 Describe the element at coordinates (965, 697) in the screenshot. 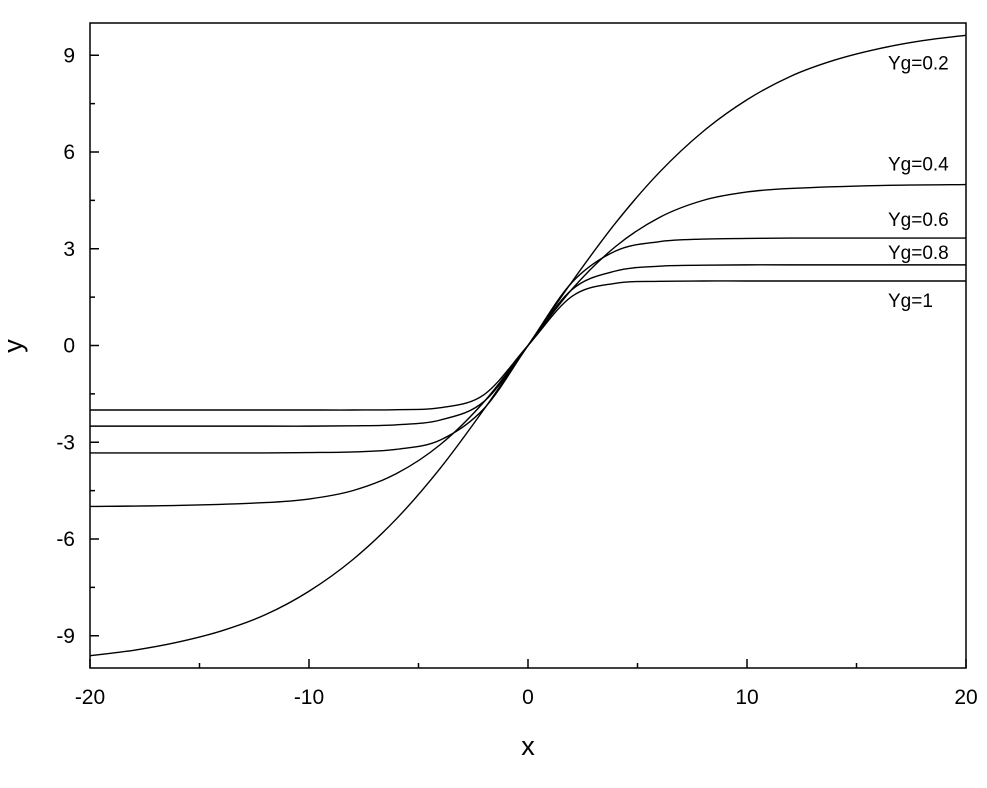

I see `x-tick-label: 20` at that location.